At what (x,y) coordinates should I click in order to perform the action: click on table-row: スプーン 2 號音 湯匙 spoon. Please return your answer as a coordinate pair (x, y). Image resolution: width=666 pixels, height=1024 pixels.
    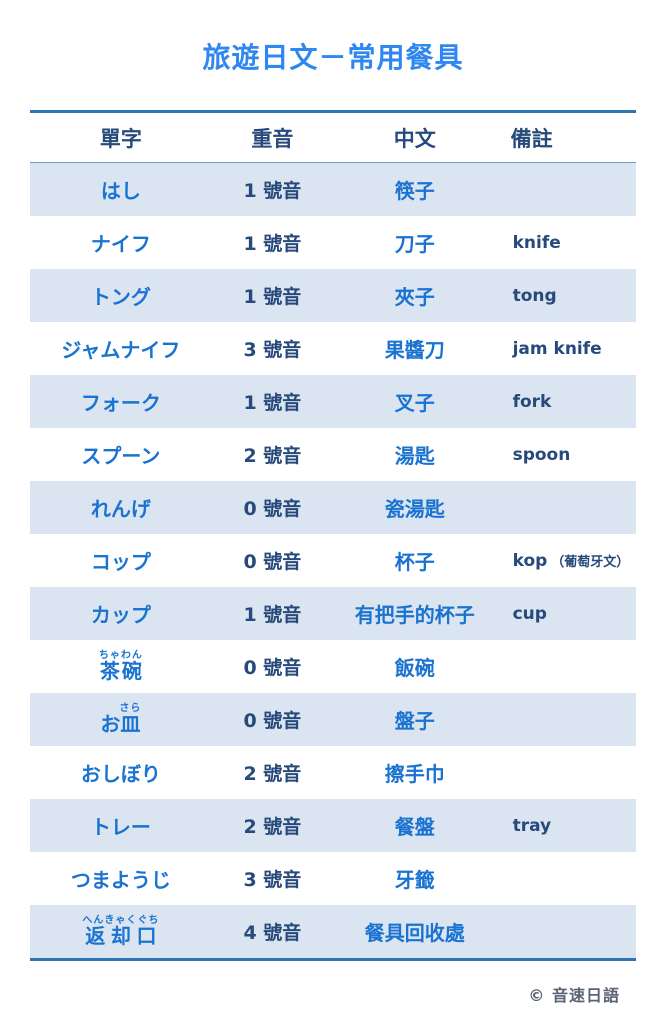
    Looking at the image, I should click on (333, 454).